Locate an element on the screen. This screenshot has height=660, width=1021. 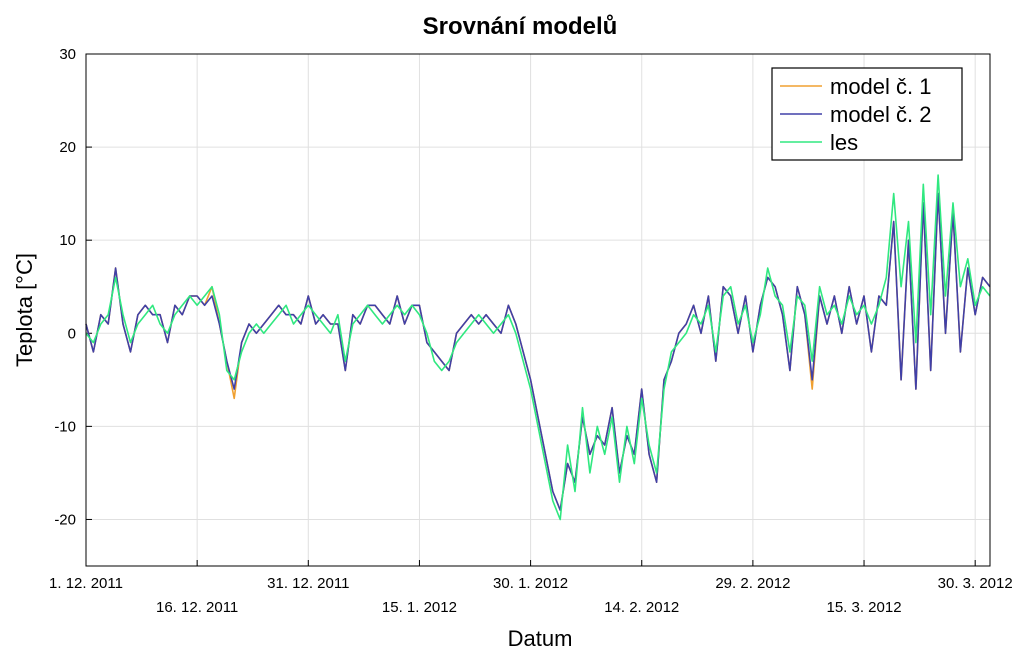
x-tick-label: 15. 3. 2012 is located at coordinates (863, 607).